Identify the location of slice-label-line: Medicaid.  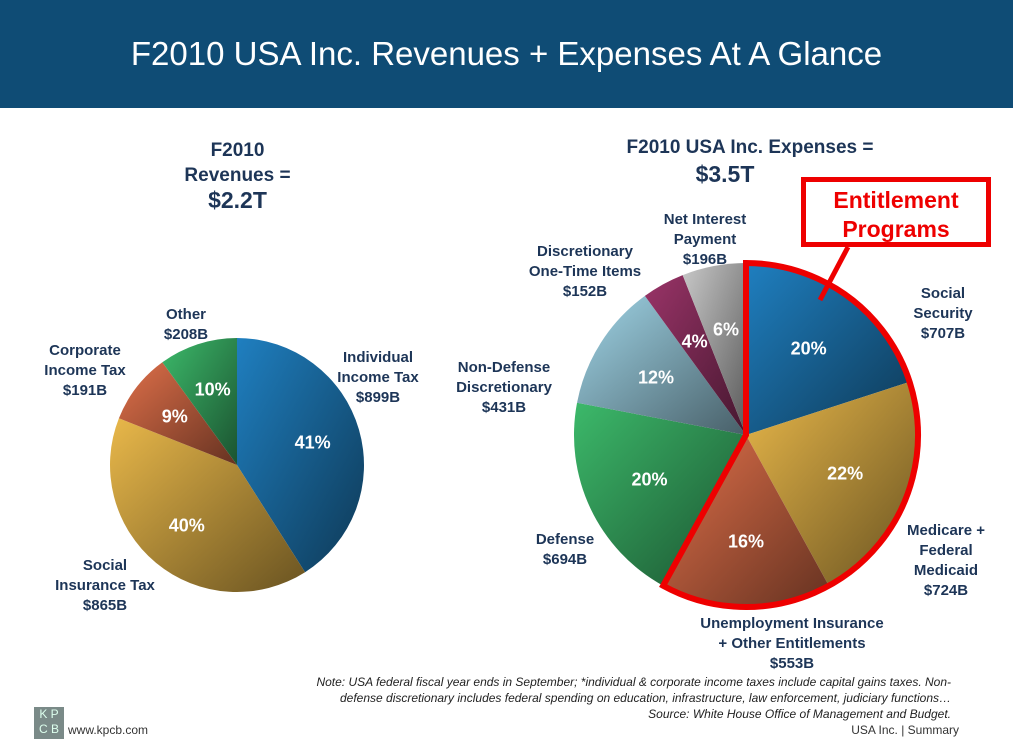
(946, 570).